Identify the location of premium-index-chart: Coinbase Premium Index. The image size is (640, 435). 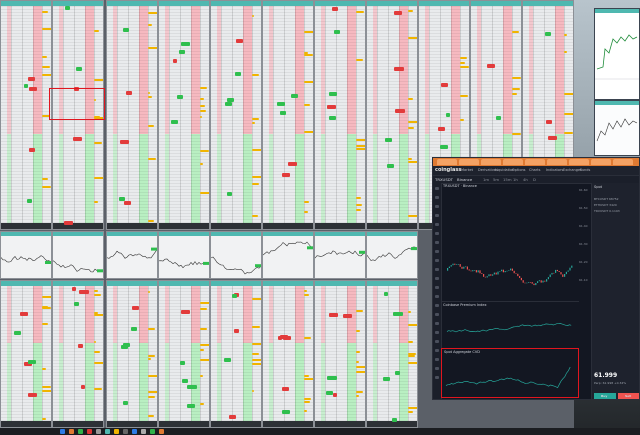
(510, 325).